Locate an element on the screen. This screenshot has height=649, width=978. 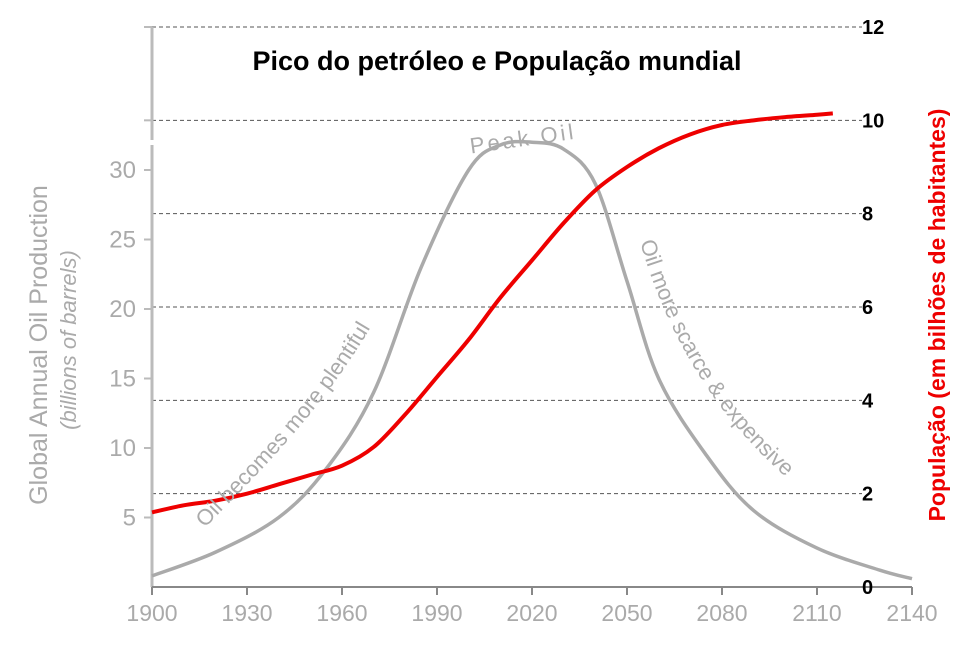
left-tick-label: 30 is located at coordinates (122, 170).